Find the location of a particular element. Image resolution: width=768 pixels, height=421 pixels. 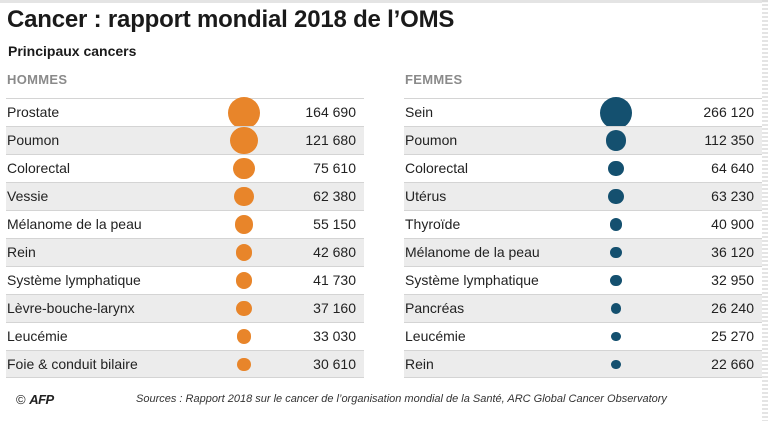

table-row: Utérus 63 230 is located at coordinates (583, 196).